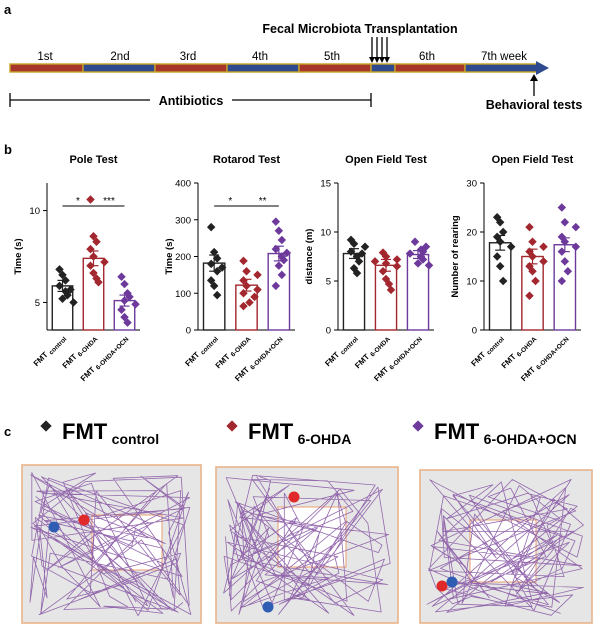 The height and width of the screenshot is (631, 600). Describe the element at coordinates (328, 331) in the screenshot. I see `y-tick-label: 0` at that location.